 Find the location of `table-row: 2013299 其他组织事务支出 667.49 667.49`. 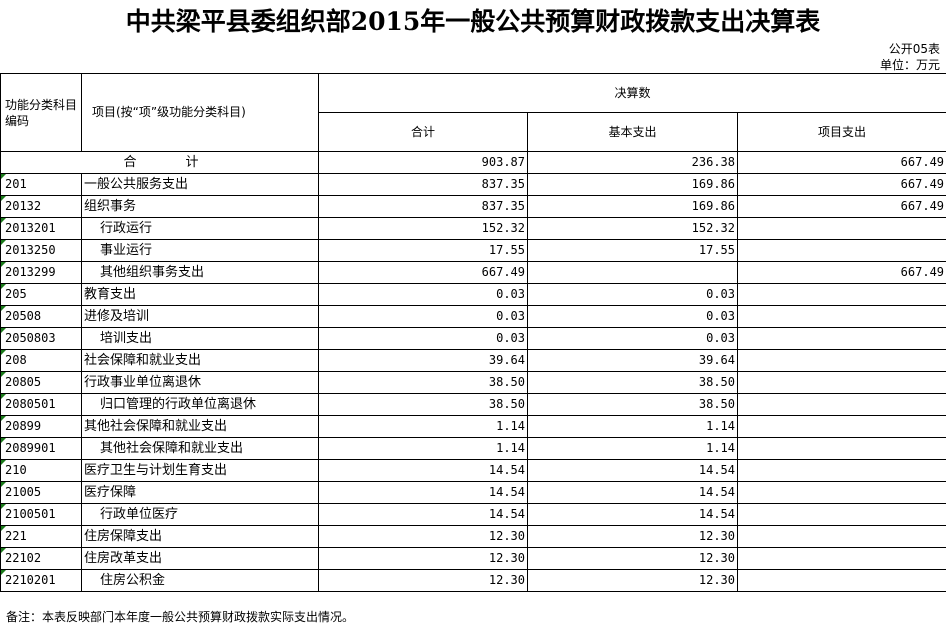

table-row: 2013299 其他组织事务支出 667.49 667.49 is located at coordinates (473, 272).